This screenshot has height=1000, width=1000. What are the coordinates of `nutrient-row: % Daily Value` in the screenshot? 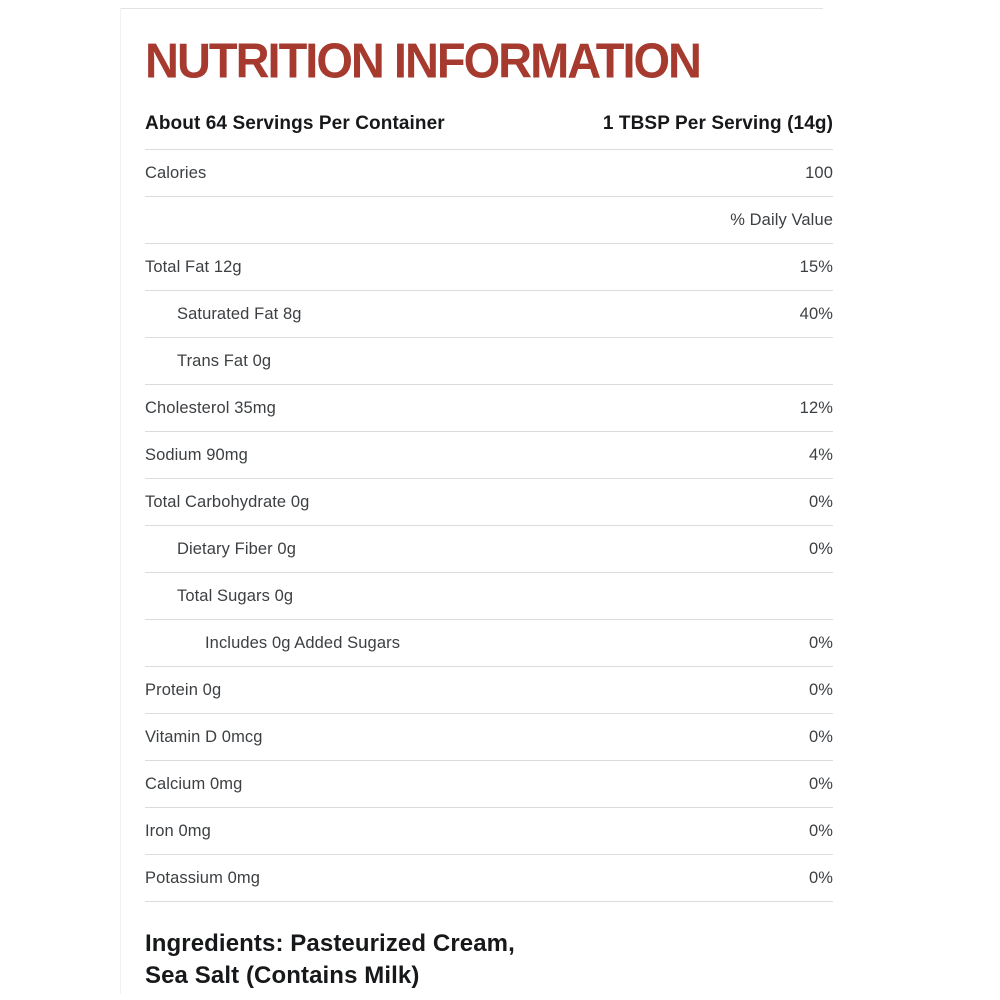 It's located at (489, 220).